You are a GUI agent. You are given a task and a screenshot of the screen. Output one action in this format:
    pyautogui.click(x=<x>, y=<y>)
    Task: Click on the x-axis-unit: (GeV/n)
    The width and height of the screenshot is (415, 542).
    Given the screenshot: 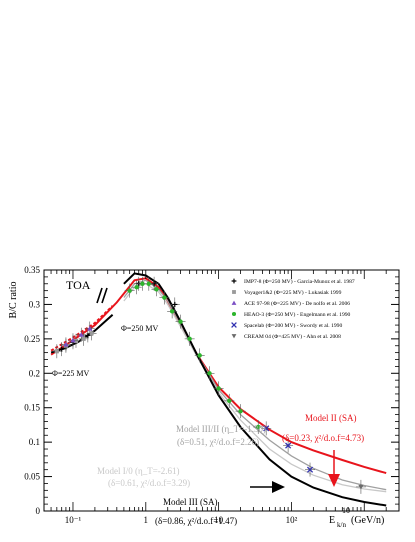 What is the action you would take?
    pyautogui.click(x=367, y=520)
    